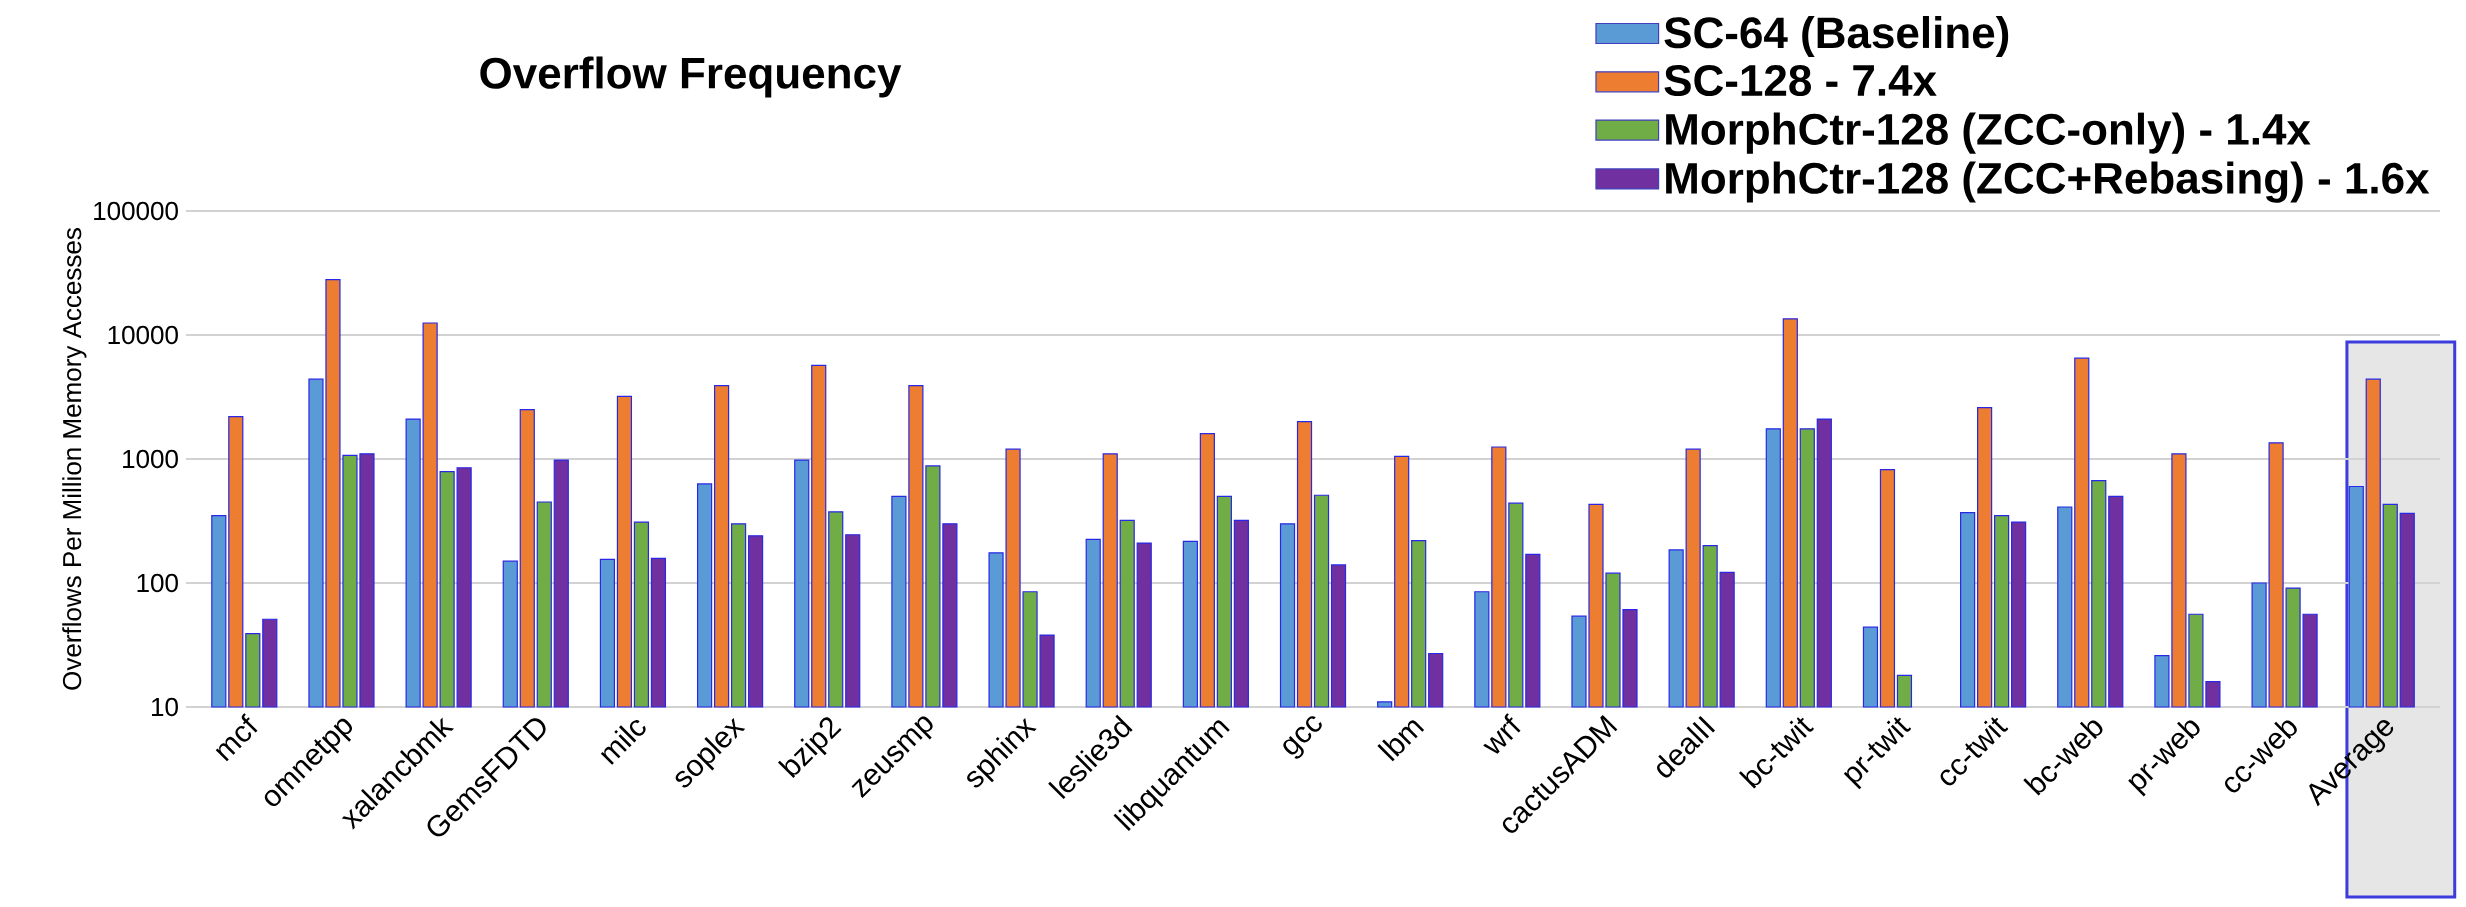  Describe the element at coordinates (165, 707) in the screenshot. I see `y-tick-label: 10` at that location.